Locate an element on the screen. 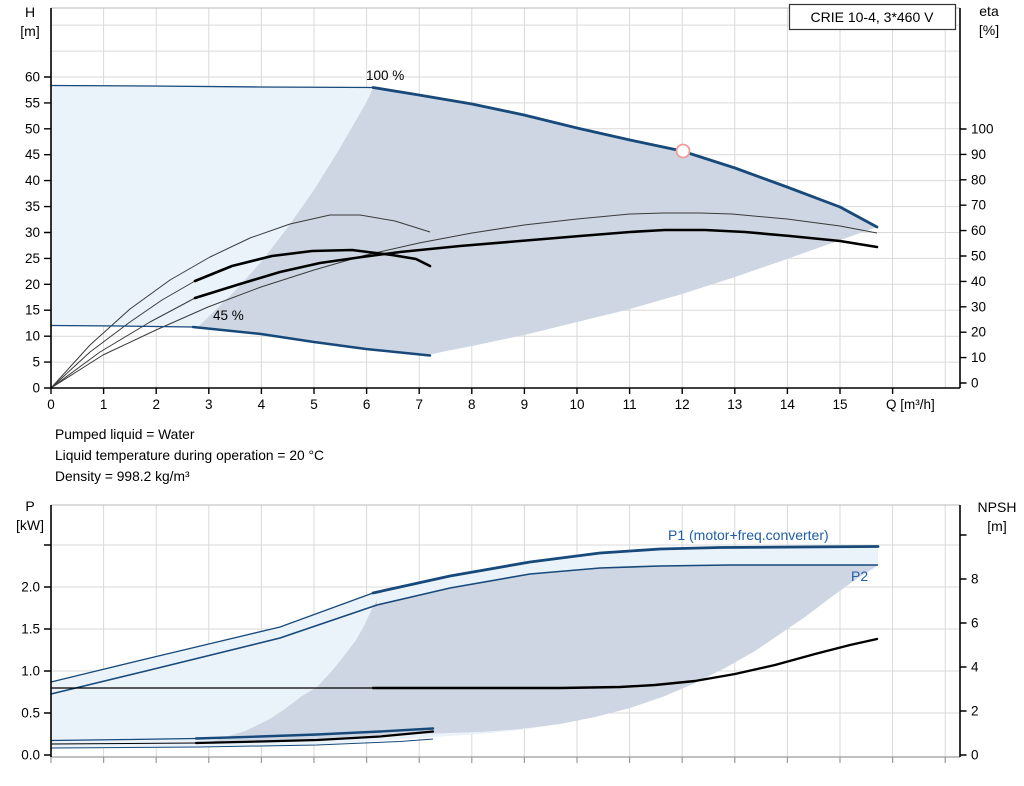 Image resolution: width=1024 pixels, height=786 pixels. eta-axis-unit: [%] is located at coordinates (989, 30).